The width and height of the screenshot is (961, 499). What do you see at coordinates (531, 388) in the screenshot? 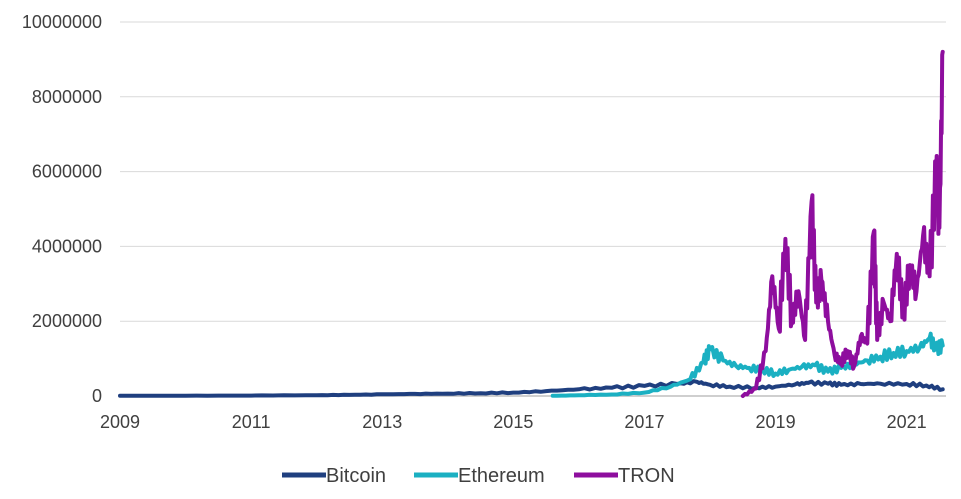
I see `series-line-bitcoin` at bounding box center [531, 388].